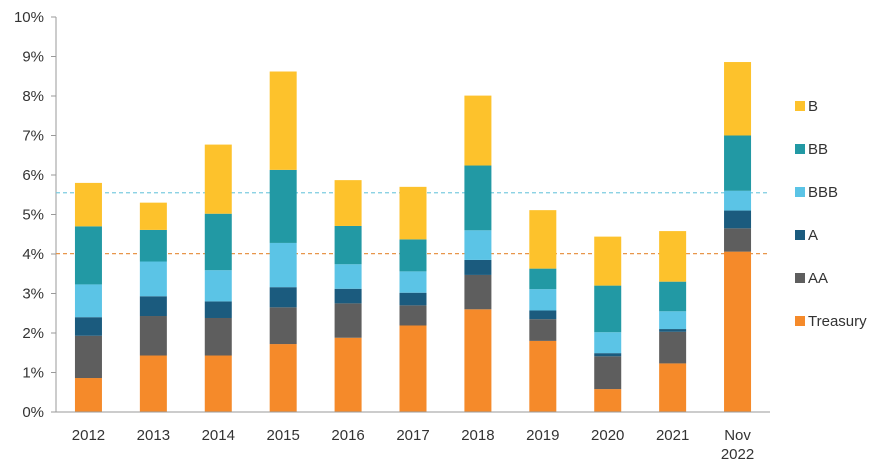  Describe the element at coordinates (33, 412) in the screenshot. I see `y-tick-label: 0%` at that location.